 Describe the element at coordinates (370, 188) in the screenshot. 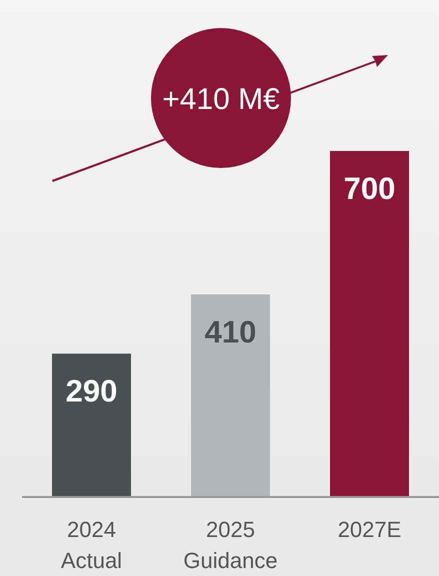

I see `data-label: 700` at that location.